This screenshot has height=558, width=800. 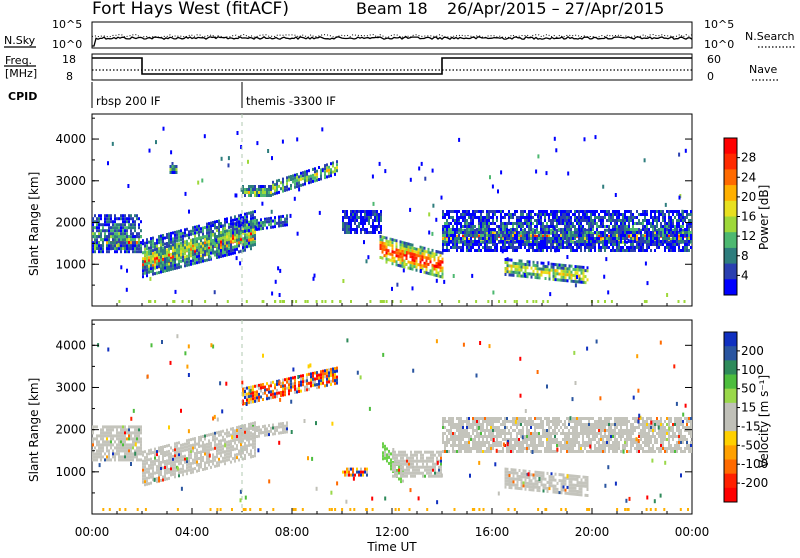 I want to click on ground-scatter-cell, so click(x=247, y=301).